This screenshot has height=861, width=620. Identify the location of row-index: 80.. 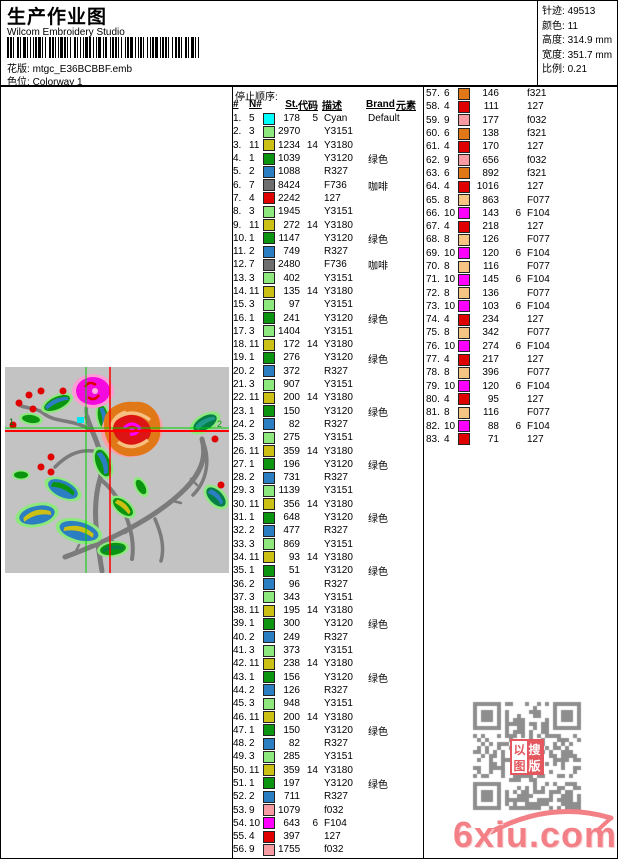
(433, 399).